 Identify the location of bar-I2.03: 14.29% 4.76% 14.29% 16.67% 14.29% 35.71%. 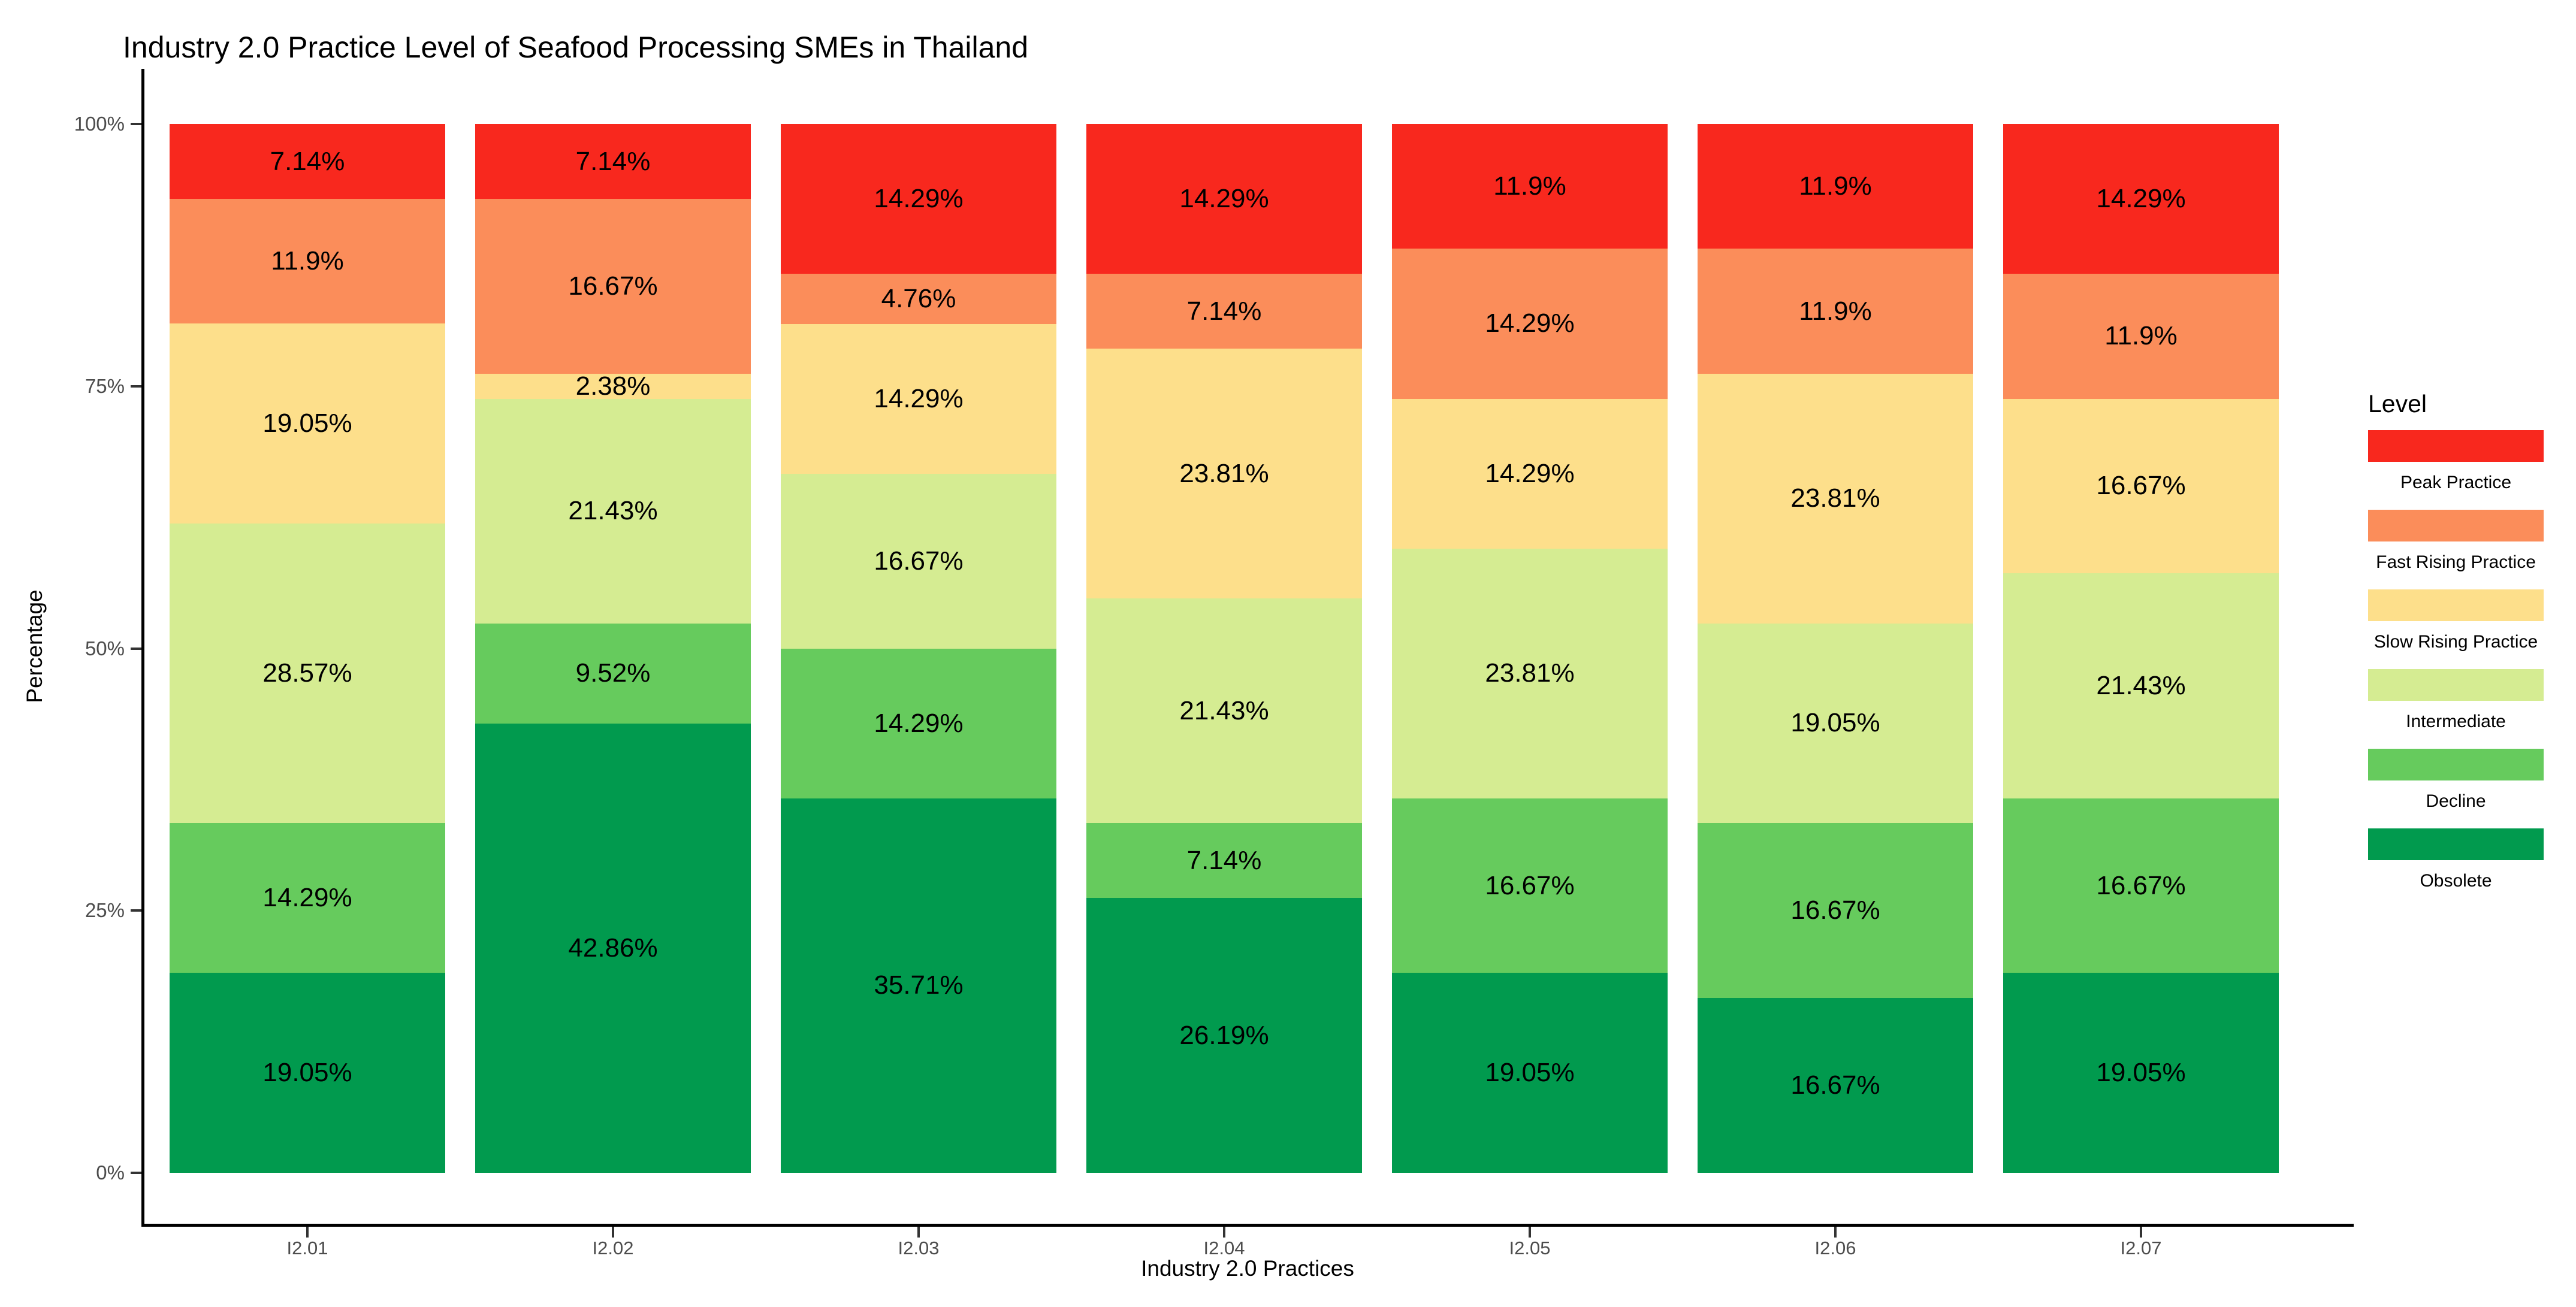
(918, 648).